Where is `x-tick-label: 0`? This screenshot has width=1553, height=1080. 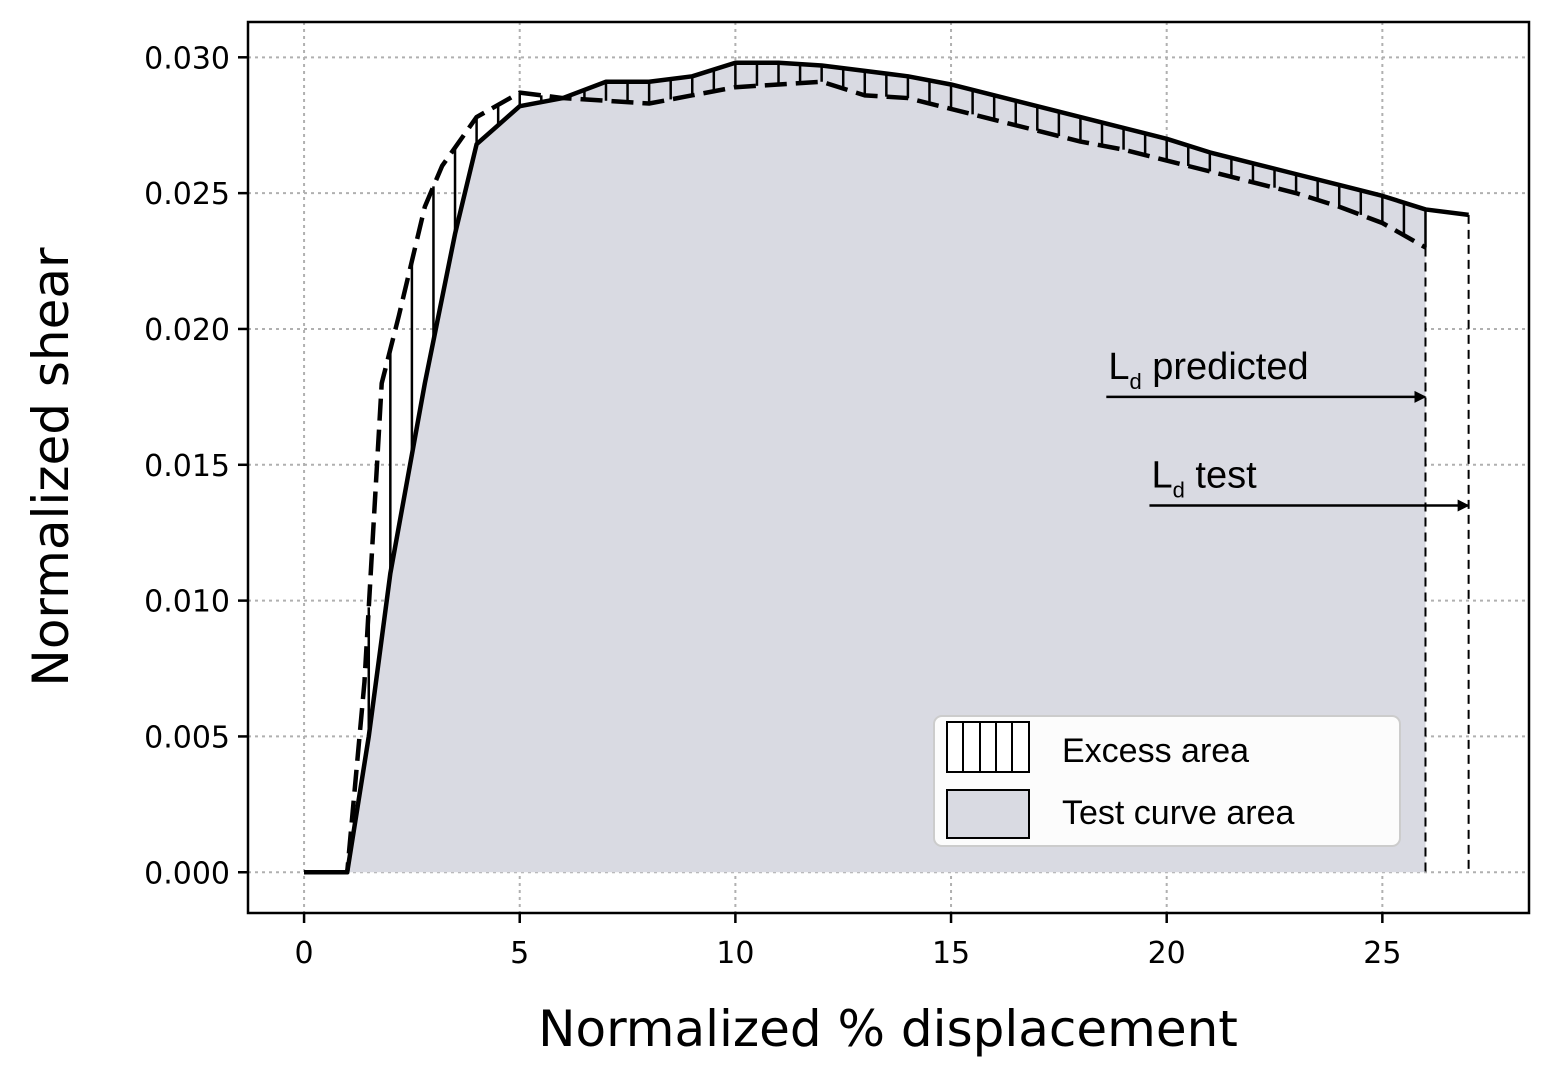 x-tick-label: 0 is located at coordinates (304, 953).